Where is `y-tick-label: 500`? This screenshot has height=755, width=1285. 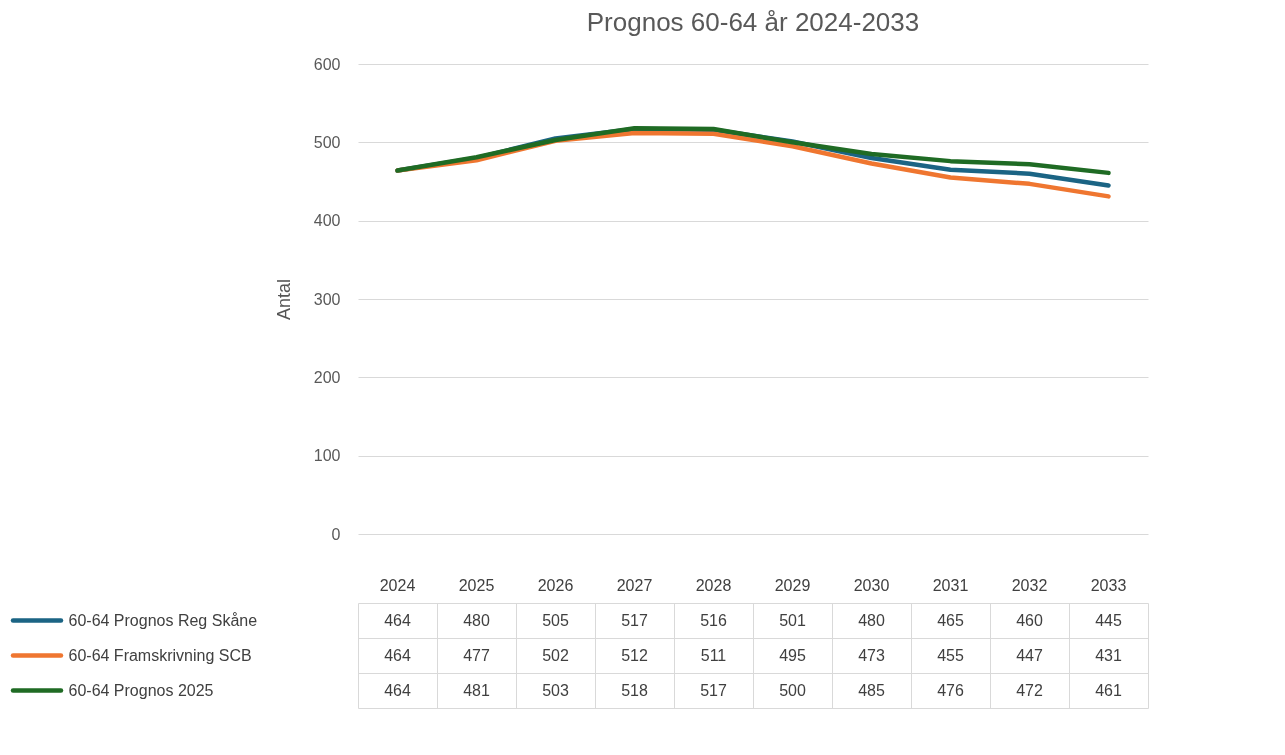 y-tick-label: 500 is located at coordinates (327, 142).